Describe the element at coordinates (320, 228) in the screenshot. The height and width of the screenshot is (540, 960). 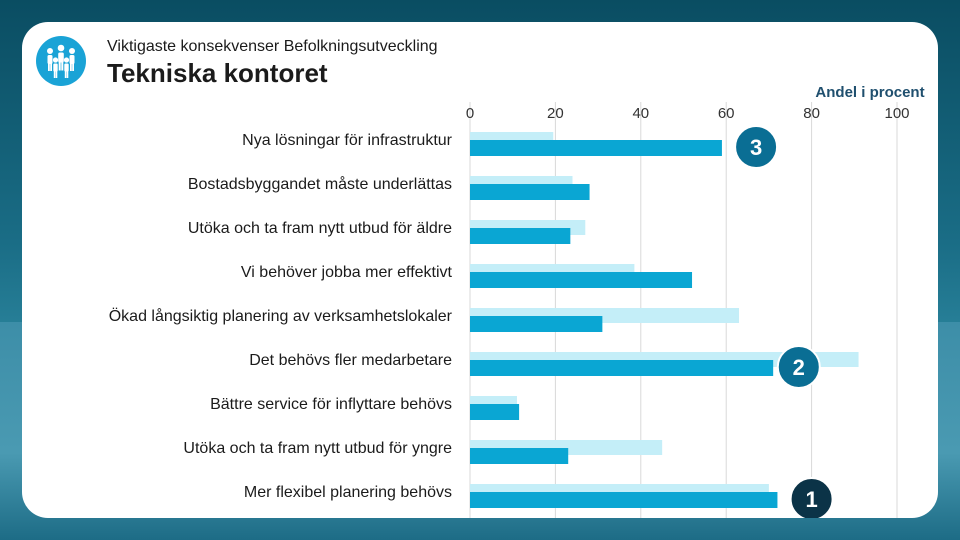
I see `category-label: Utöka och ta fram nytt utbud för äldre` at that location.